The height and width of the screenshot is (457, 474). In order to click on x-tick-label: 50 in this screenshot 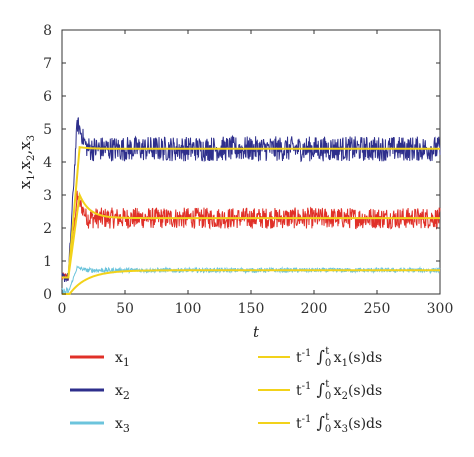, I will do `click(125, 309)`.